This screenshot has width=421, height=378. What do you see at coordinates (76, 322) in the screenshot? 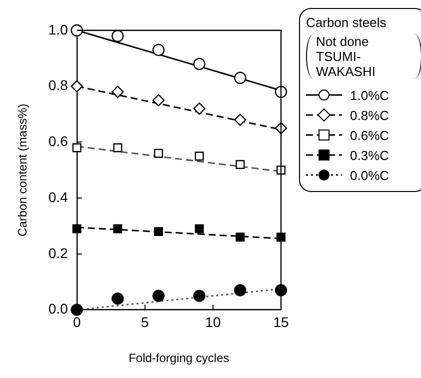
I see `x-tick-label: 0` at bounding box center [76, 322].